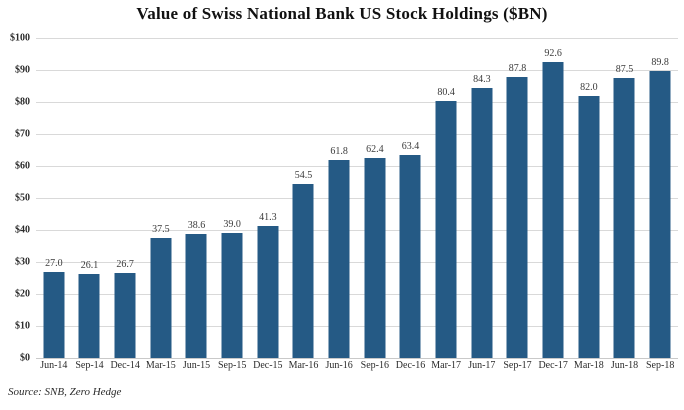  I want to click on bar-value-label: 63.4, so click(410, 147).